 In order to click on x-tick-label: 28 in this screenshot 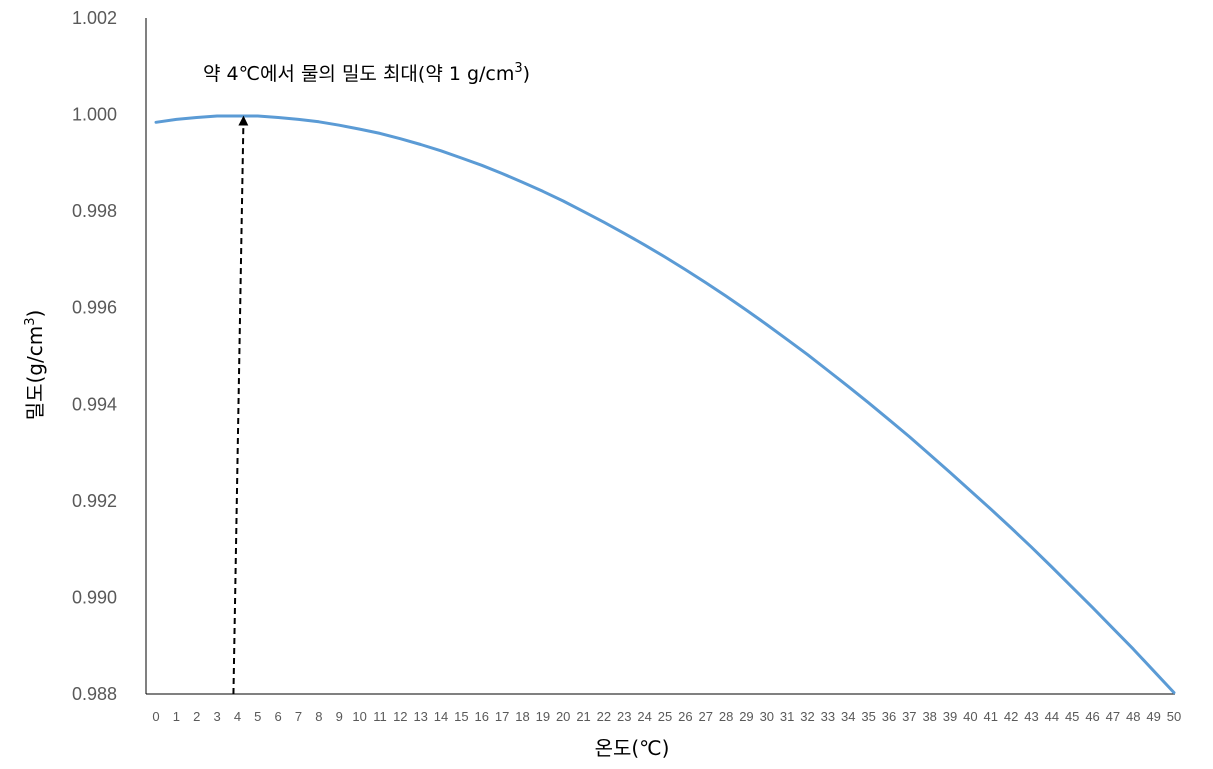, I will do `click(726, 716)`.